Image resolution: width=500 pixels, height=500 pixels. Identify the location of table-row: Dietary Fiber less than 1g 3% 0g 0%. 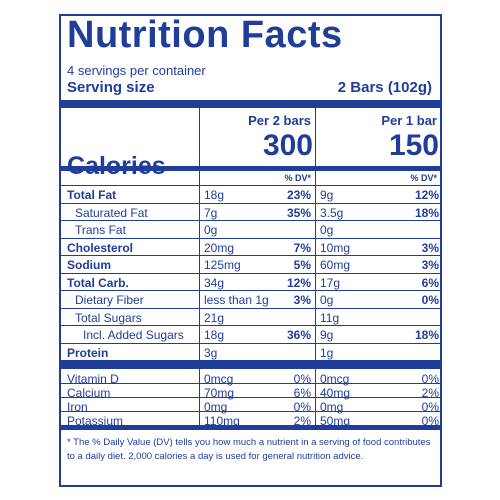
(250, 300).